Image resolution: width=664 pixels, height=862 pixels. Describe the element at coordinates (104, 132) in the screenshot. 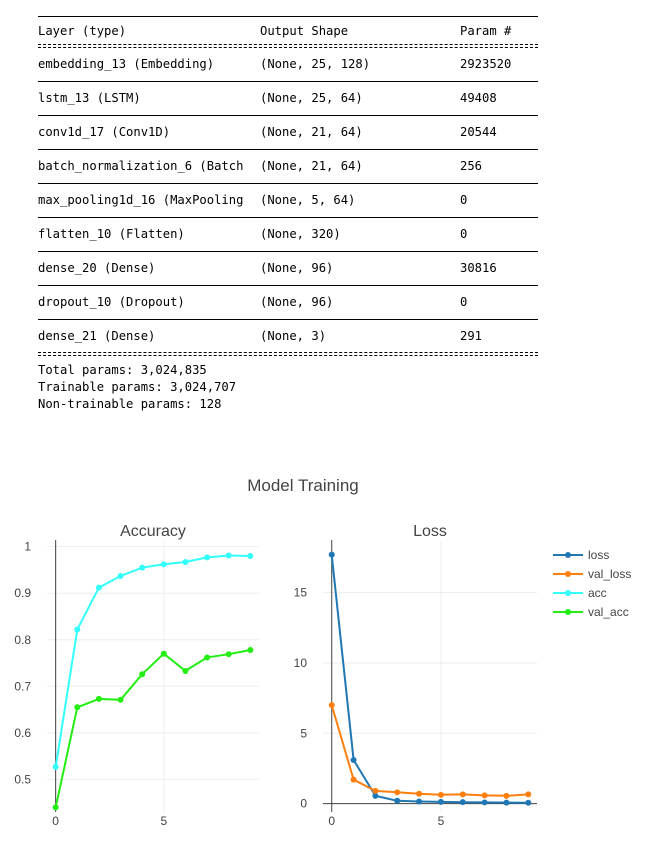

I see `layer-name: conv1d_17 (Conv1D)` at that location.